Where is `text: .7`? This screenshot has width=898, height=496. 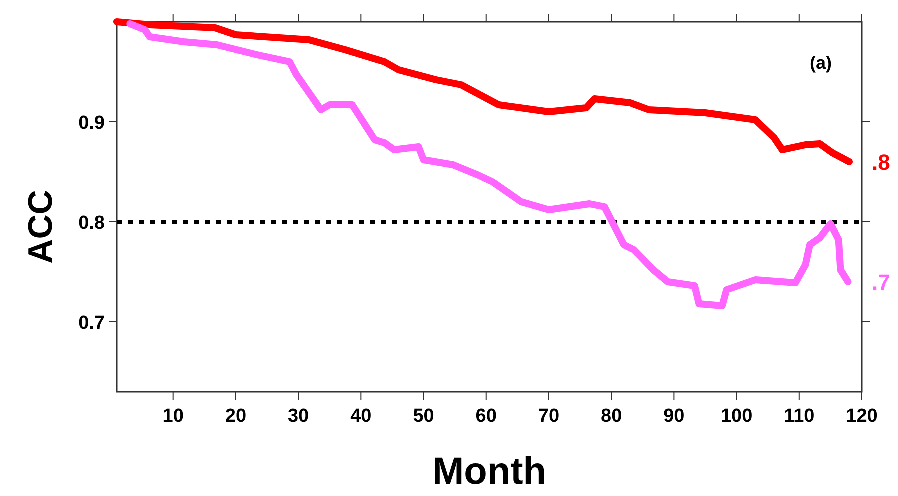 text: .7 is located at coordinates (881, 282).